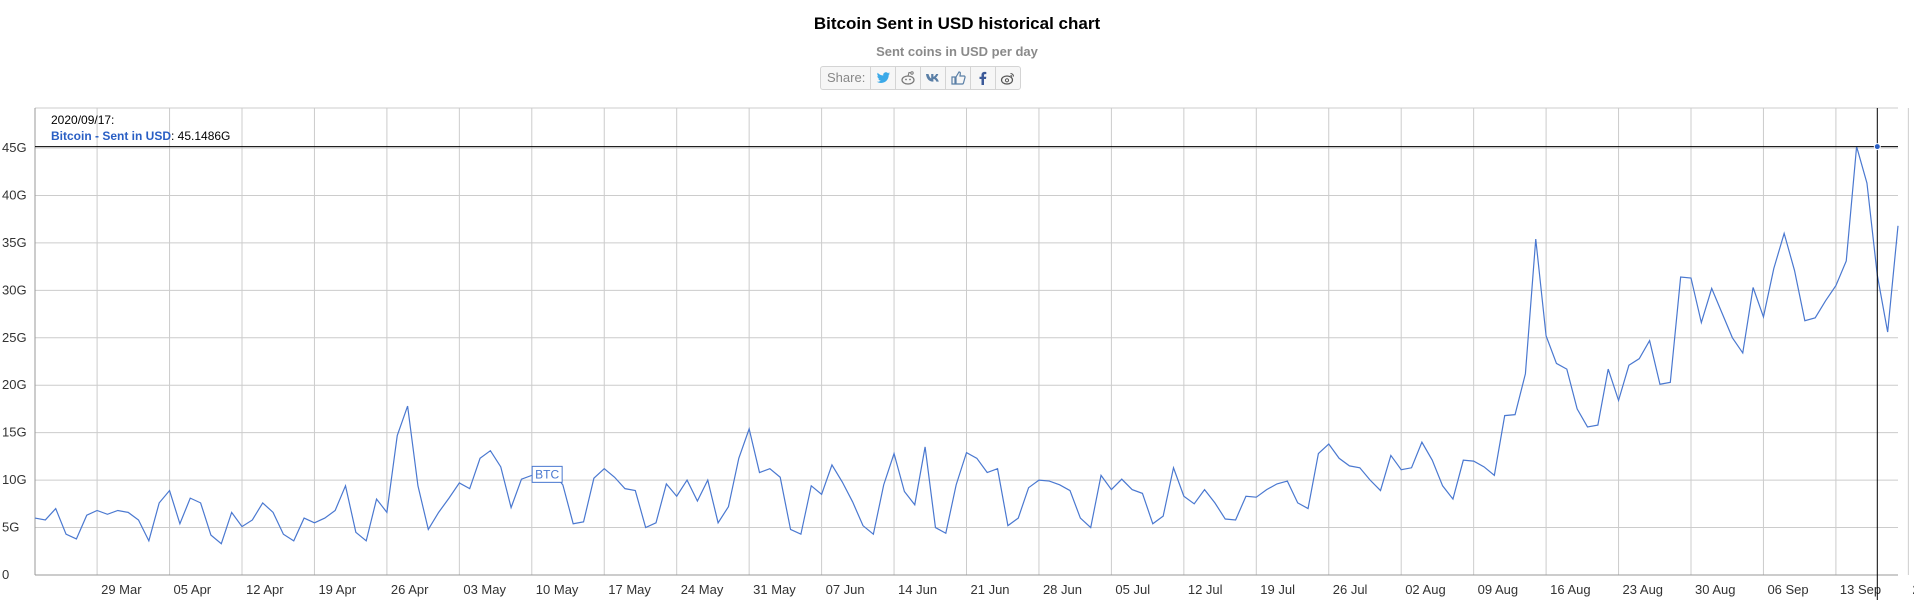 The image size is (1914, 602). Describe the element at coordinates (337, 589) in the screenshot. I see `x-tick-label: 19 Apr` at that location.